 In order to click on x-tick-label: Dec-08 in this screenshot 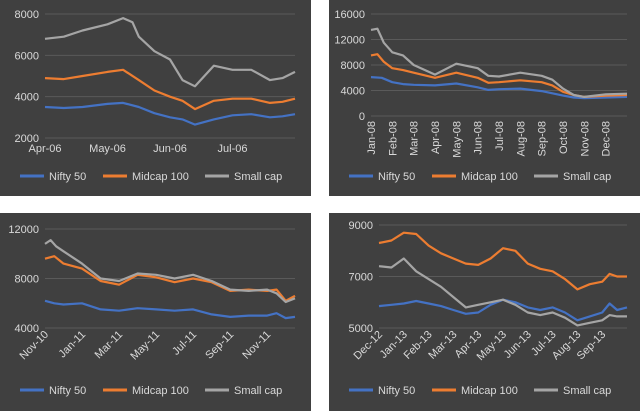, I will do `click(607, 138)`.